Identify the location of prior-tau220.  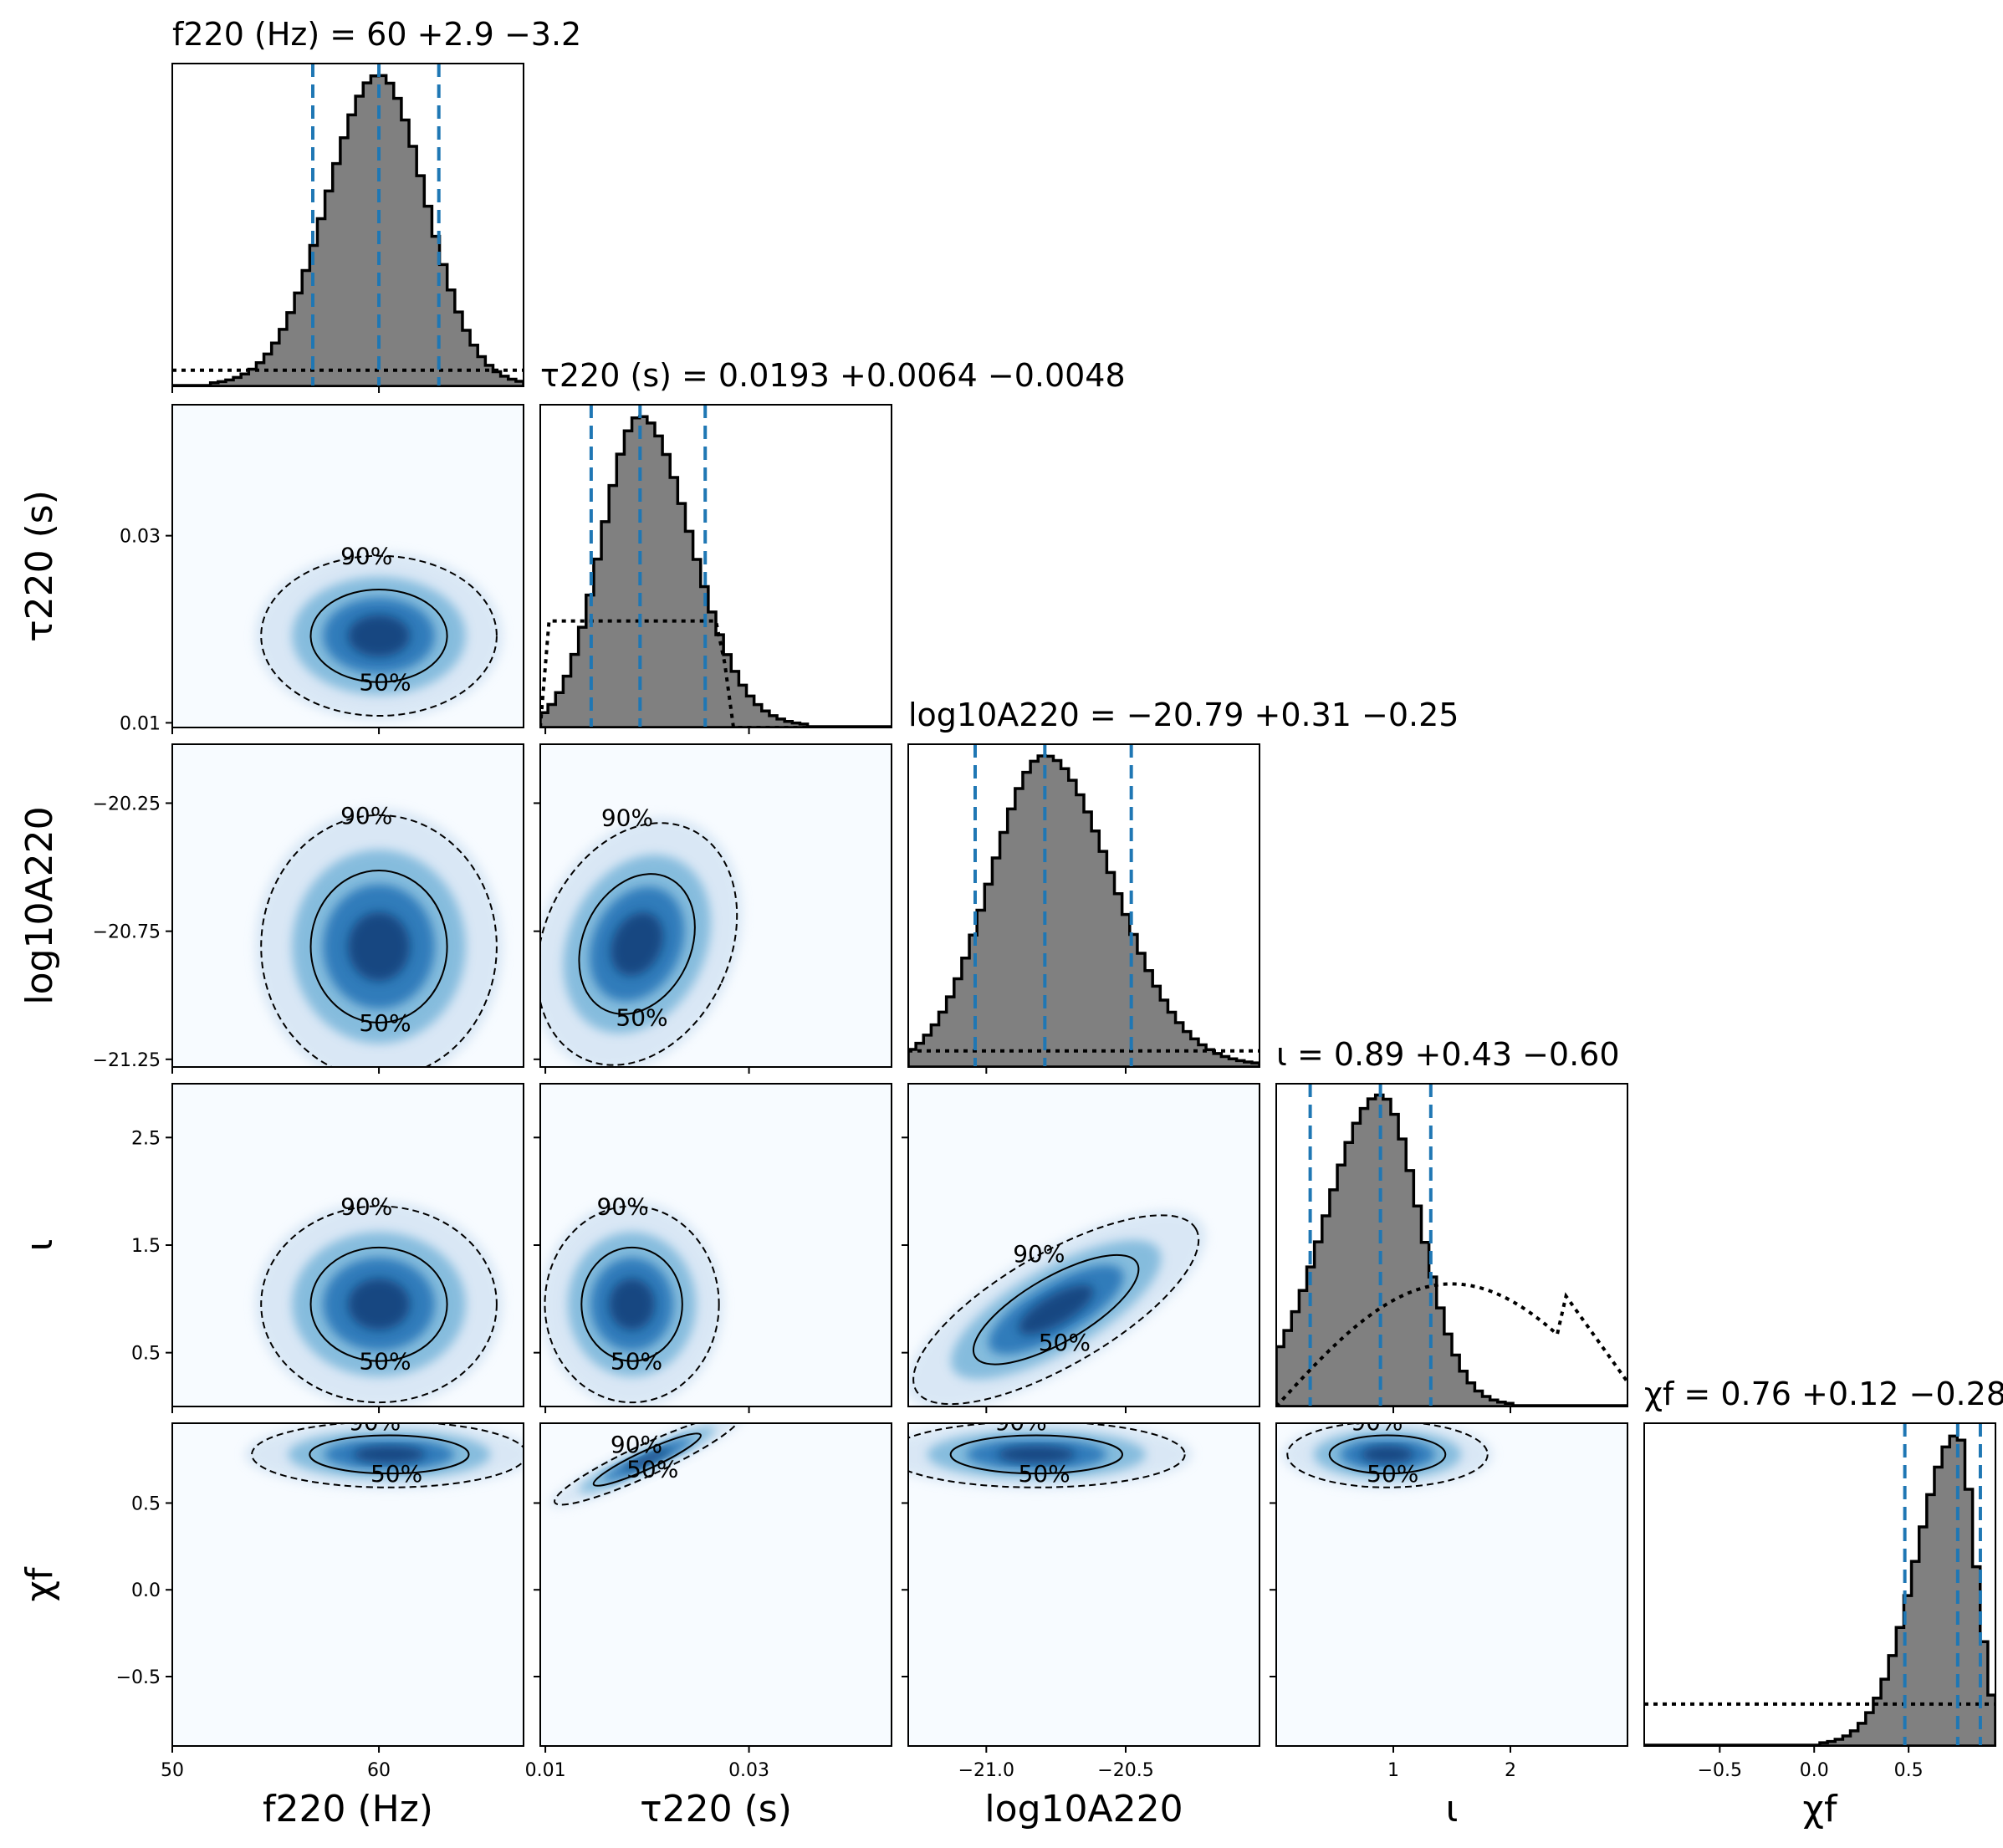
(716, 673).